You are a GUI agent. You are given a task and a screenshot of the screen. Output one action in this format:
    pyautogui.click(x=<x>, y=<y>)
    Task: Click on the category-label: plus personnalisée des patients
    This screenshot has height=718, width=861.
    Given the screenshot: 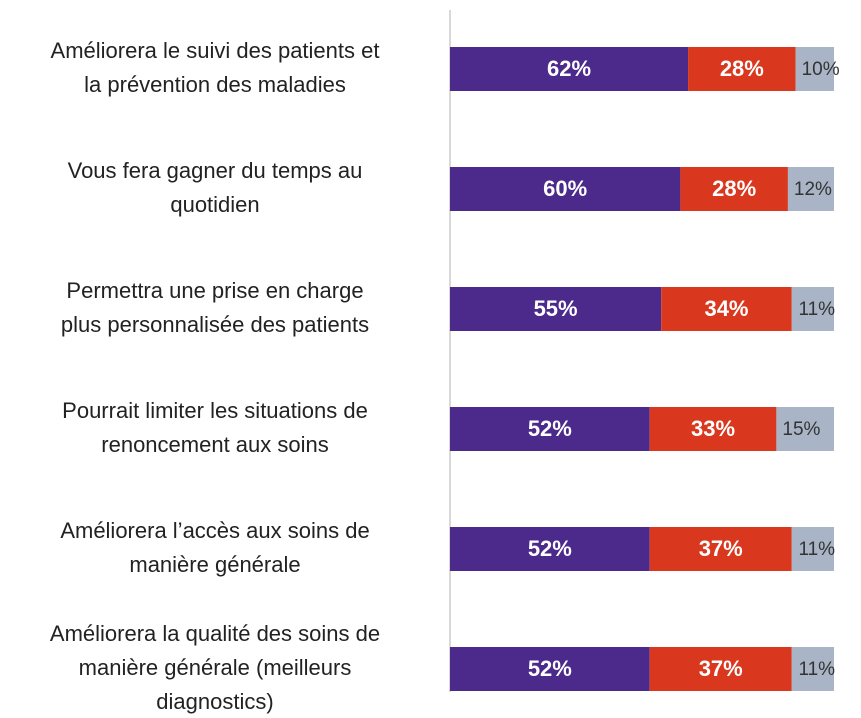 What is the action you would take?
    pyautogui.click(x=215, y=324)
    